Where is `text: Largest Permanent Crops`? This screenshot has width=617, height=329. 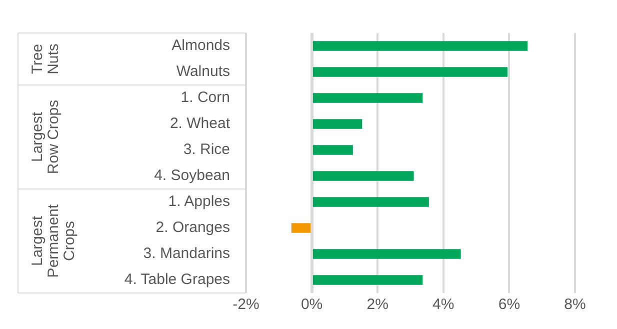 text: Largest Permanent Crops is located at coordinates (53, 240).